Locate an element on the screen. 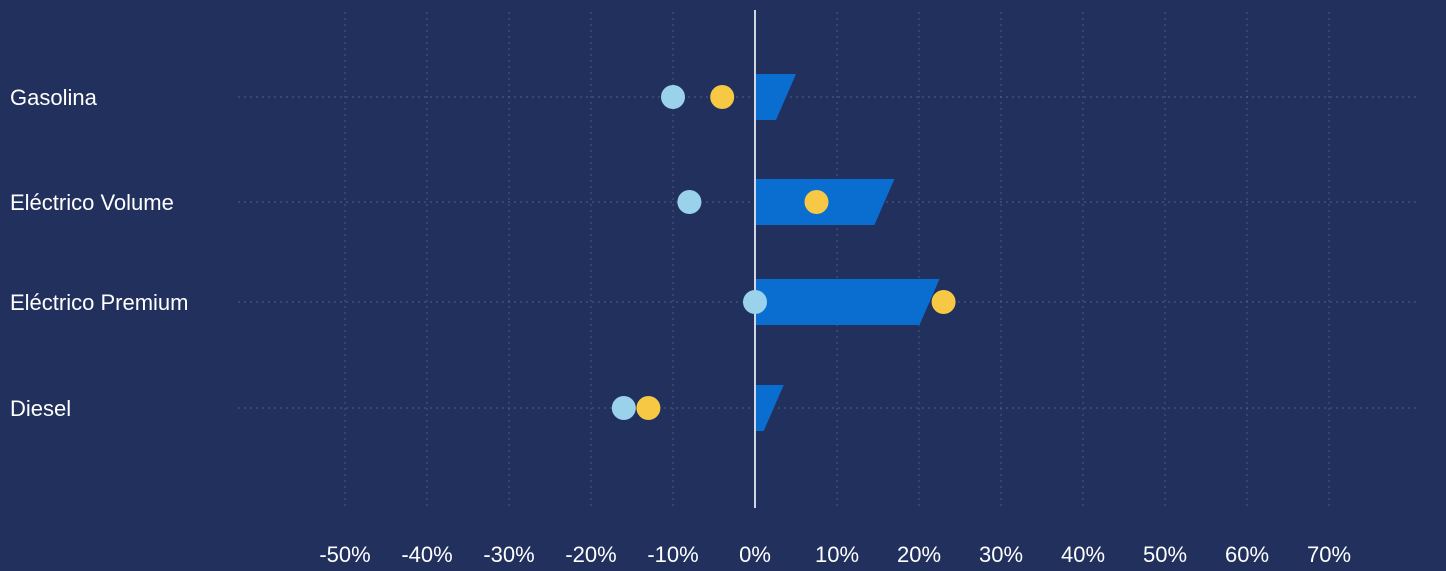 Image resolution: width=1446 pixels, height=571 pixels. x-tick-label: 20% is located at coordinates (919, 554).